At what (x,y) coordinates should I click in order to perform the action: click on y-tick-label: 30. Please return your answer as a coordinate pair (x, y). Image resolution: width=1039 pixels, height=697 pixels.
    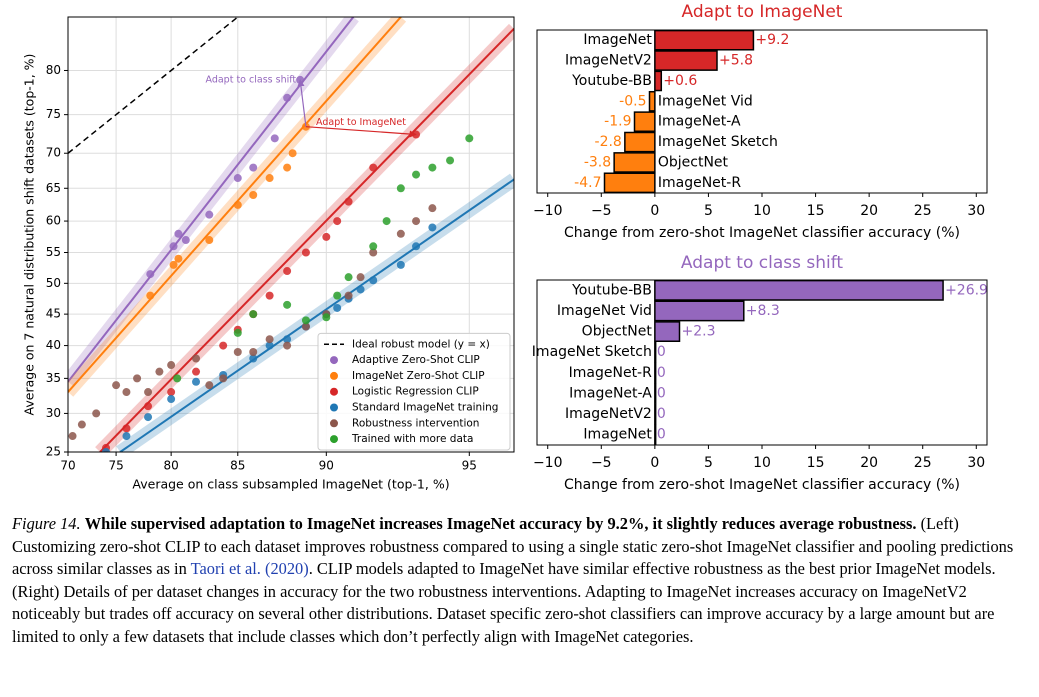
    Looking at the image, I should click on (53, 413).